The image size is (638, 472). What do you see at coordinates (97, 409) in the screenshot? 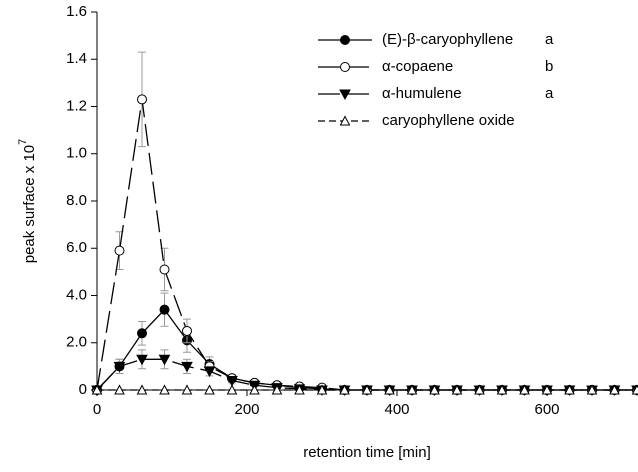
I see `x-tick-label: 0` at bounding box center [97, 409].